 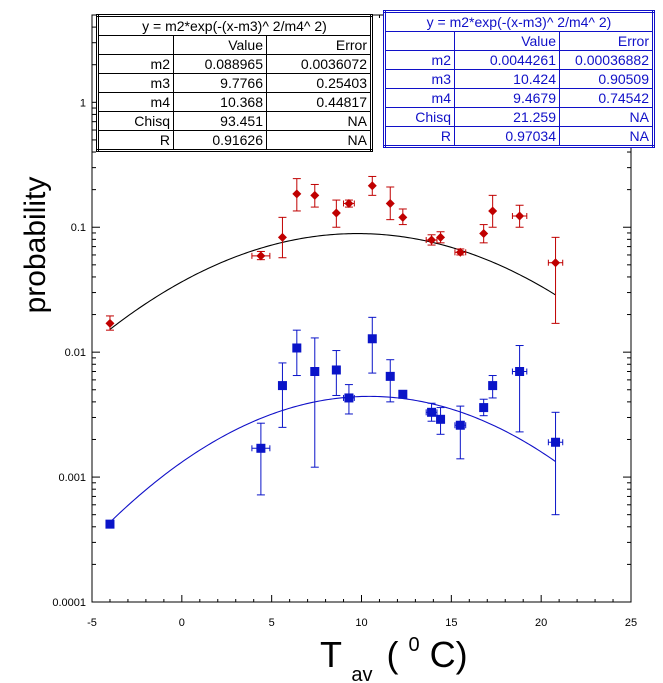 I want to click on param-value: 0.91626, so click(x=220, y=140).